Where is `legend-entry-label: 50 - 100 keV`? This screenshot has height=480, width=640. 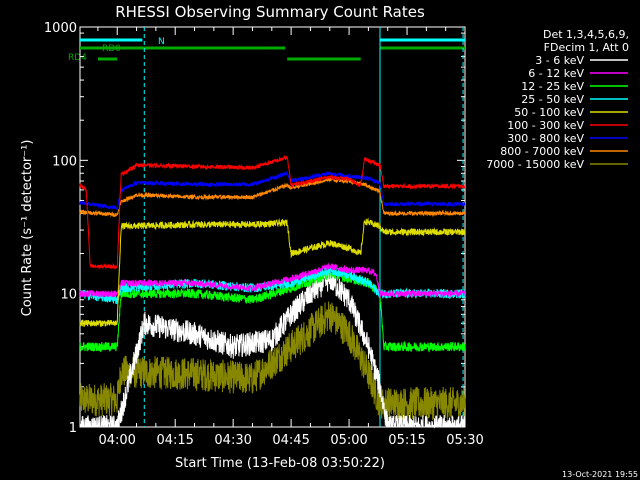 legend-entry-label: 50 - 100 keV is located at coordinates (549, 112).